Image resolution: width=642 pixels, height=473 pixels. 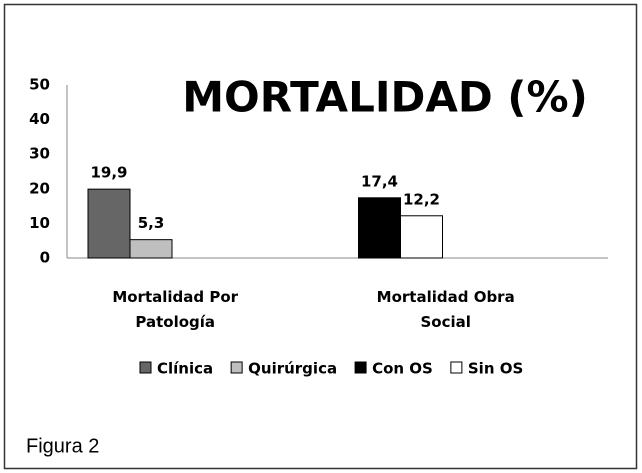 I want to click on value-label: 12,2, so click(x=421, y=199).